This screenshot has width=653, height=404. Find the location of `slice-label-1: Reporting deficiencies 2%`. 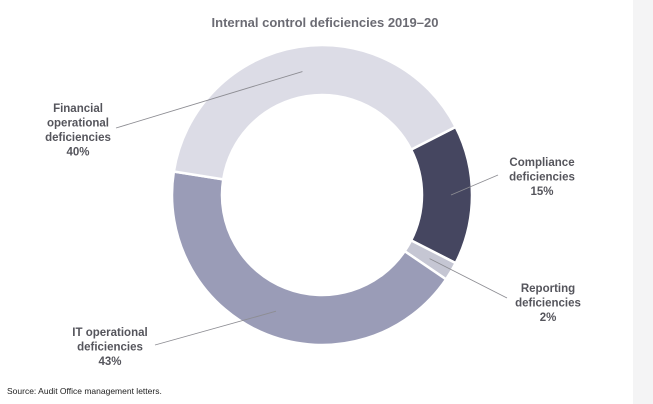

slice-label-1: Reporting deficiencies 2% is located at coordinates (548, 303).